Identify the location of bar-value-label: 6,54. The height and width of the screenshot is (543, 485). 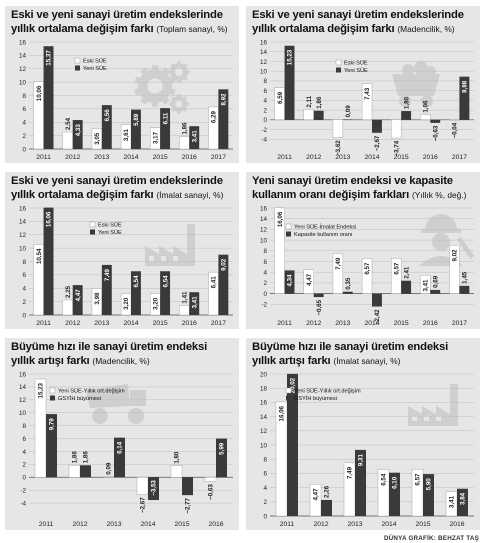
(384, 479).